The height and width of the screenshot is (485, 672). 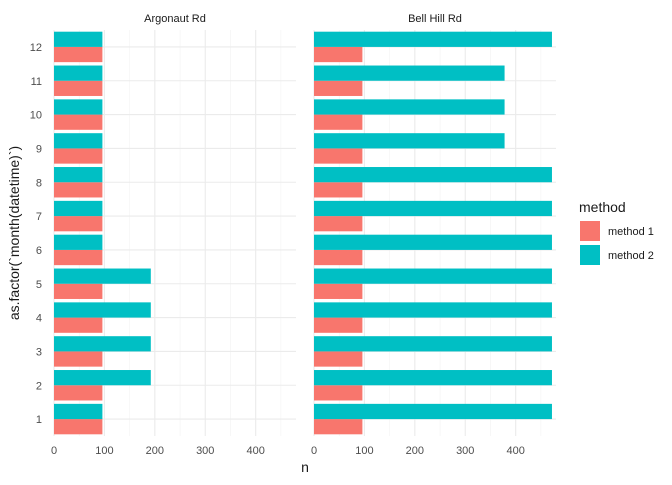 I want to click on legend: method method 1 method 2, so click(x=616, y=232).